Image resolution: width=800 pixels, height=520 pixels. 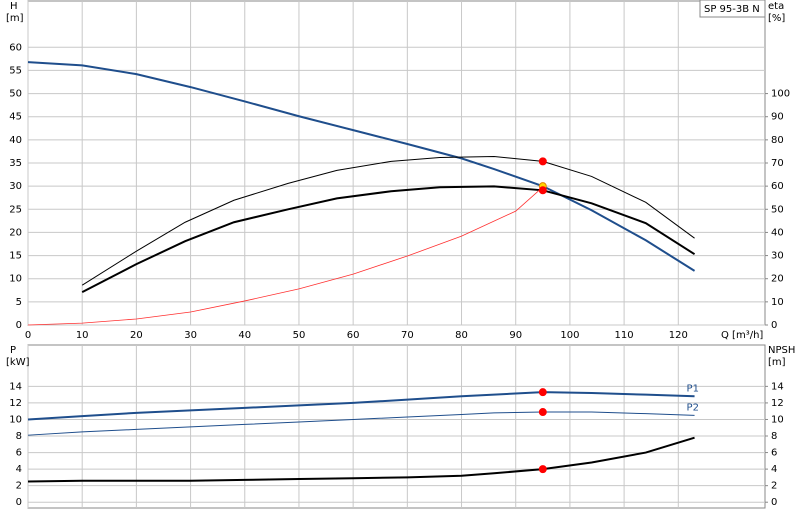 I want to click on y2-tick-label: 50, so click(x=777, y=209).